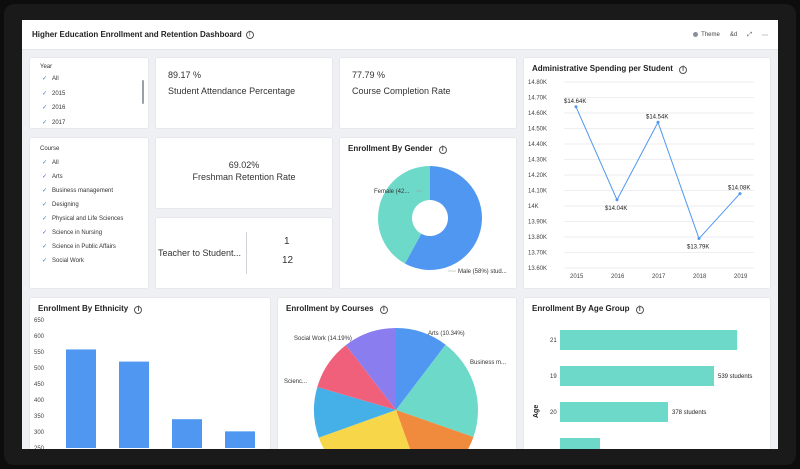 The height and width of the screenshot is (469, 800). I want to click on year-option: ✓ 2015, so click(53, 94).